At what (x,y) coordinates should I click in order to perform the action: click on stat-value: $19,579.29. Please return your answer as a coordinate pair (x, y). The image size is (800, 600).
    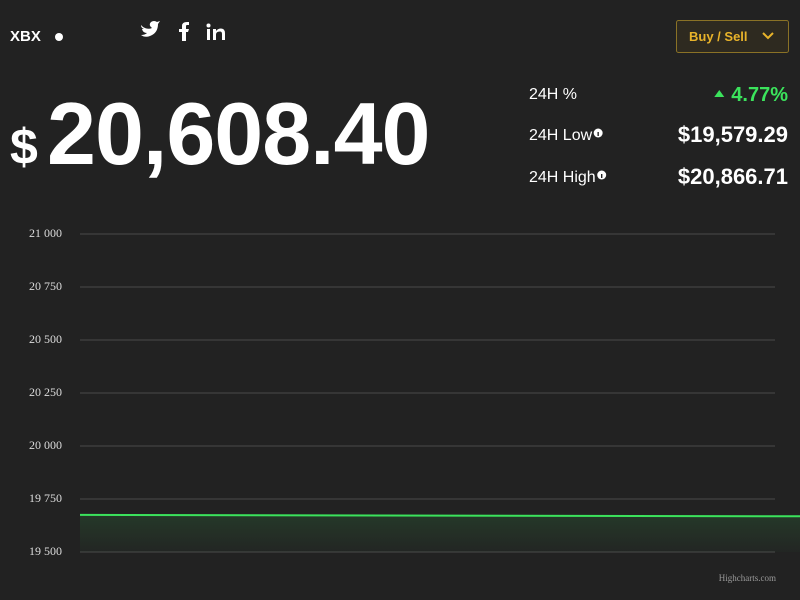
    Looking at the image, I should click on (733, 134).